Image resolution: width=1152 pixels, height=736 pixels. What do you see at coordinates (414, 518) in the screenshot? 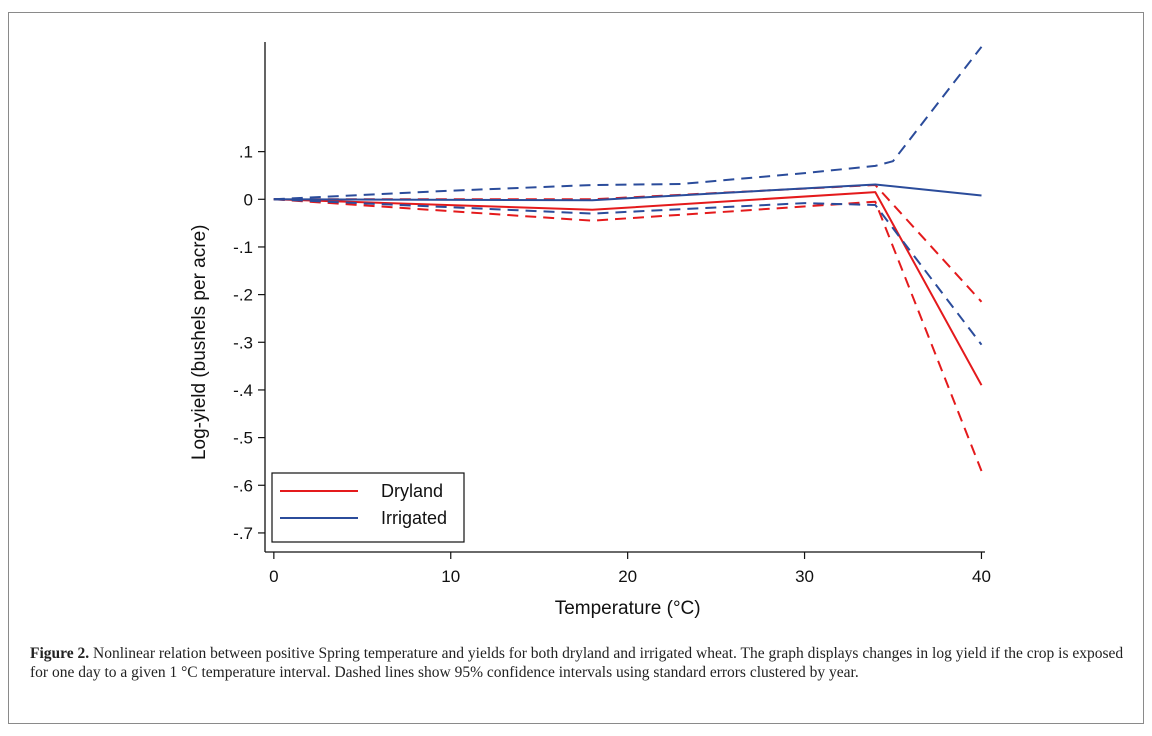
I see `legend-label-irrigated: Irrigated` at bounding box center [414, 518].